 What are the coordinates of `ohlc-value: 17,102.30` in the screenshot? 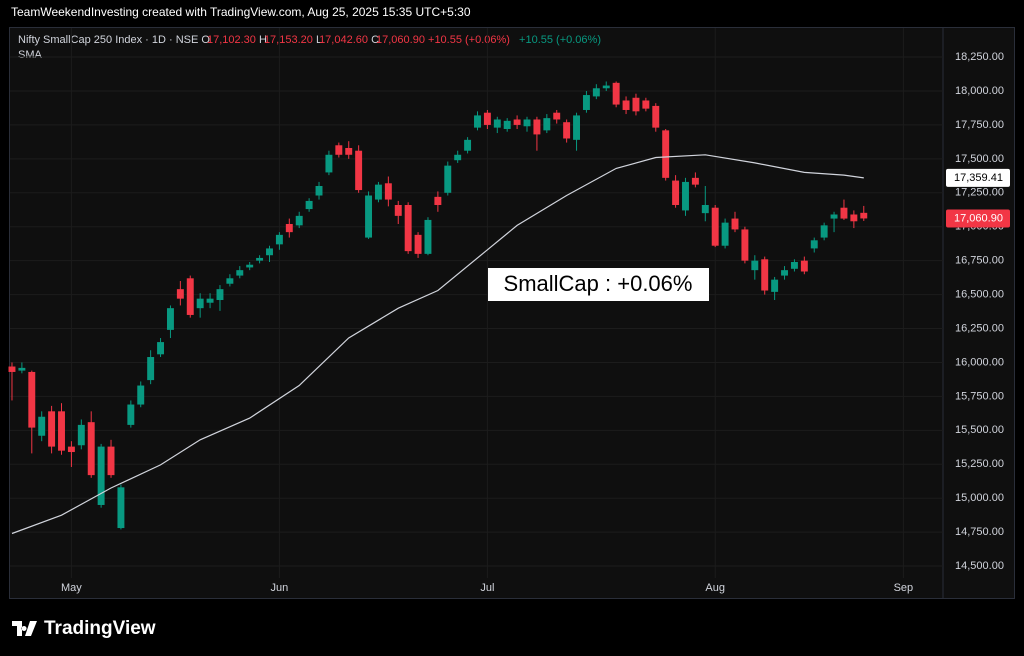 It's located at (231, 40).